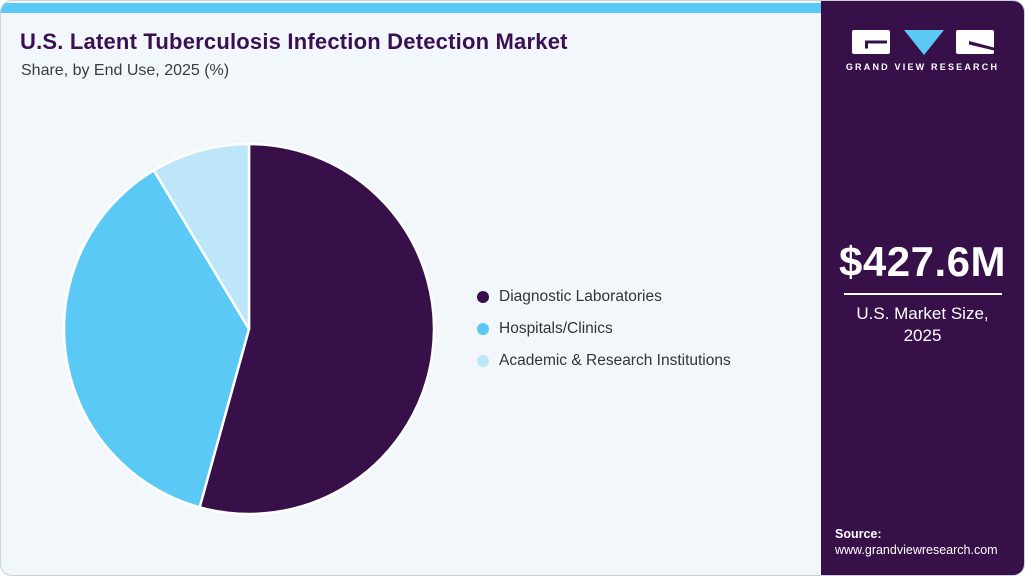 Image resolution: width=1025 pixels, height=576 pixels. Describe the element at coordinates (615, 360) in the screenshot. I see `legend-label: Academic & Research Institutions` at that location.